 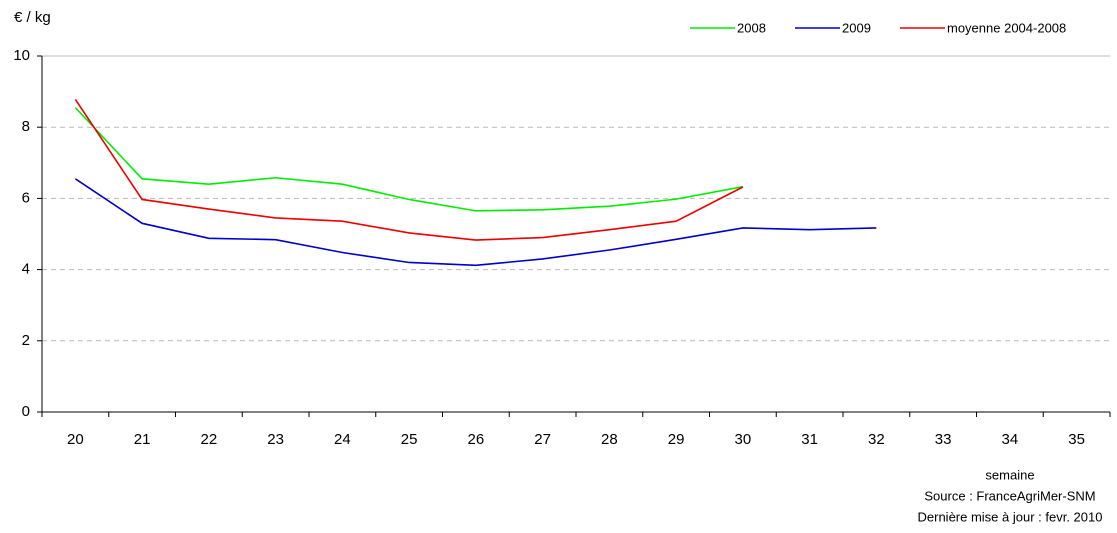 I want to click on x-tick-label: 30, so click(x=743, y=439).